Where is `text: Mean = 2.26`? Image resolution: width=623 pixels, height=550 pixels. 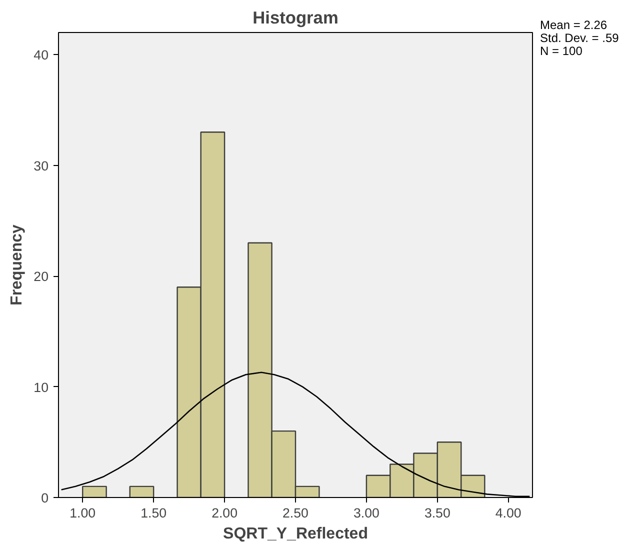 text: Mean = 2.26 is located at coordinates (574, 25).